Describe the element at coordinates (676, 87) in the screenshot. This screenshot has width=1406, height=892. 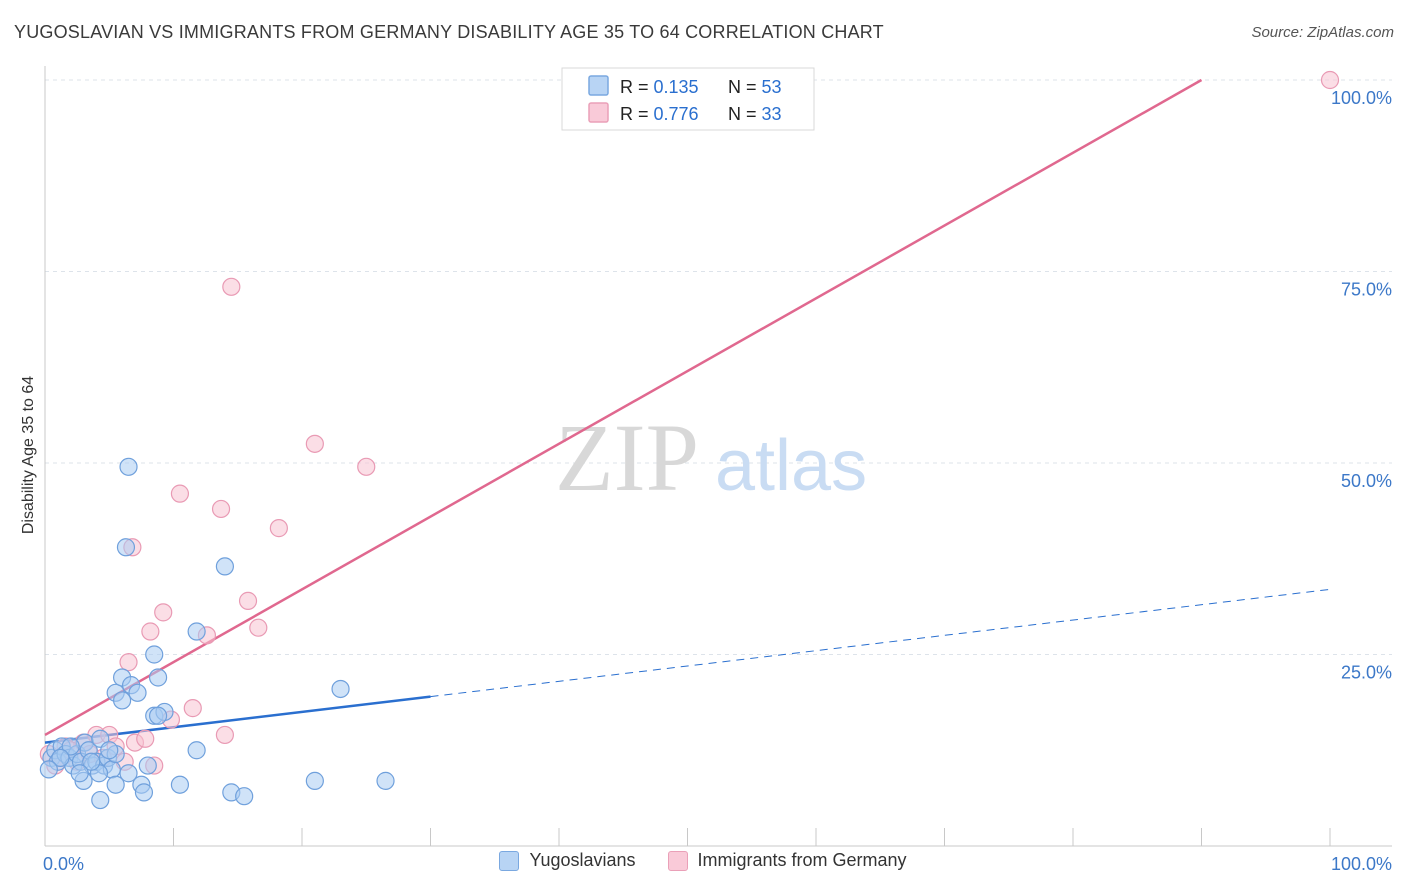
I see `legend-r-value-blue: 0.135` at that location.